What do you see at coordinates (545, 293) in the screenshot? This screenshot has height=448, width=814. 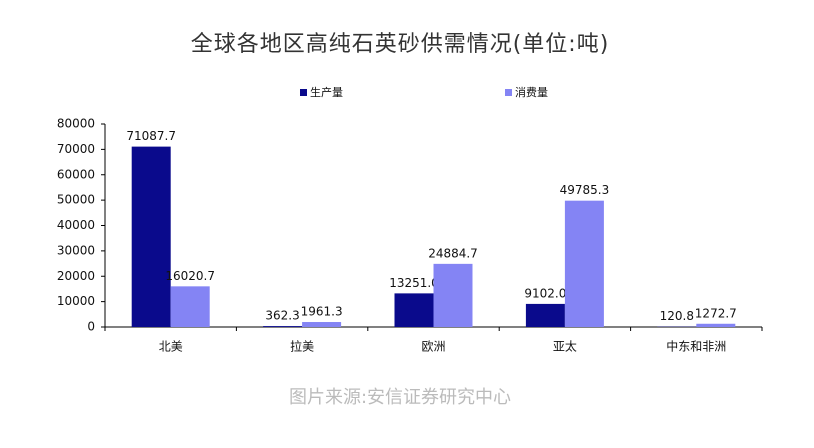 I see `value-label: 9102.0` at bounding box center [545, 293].